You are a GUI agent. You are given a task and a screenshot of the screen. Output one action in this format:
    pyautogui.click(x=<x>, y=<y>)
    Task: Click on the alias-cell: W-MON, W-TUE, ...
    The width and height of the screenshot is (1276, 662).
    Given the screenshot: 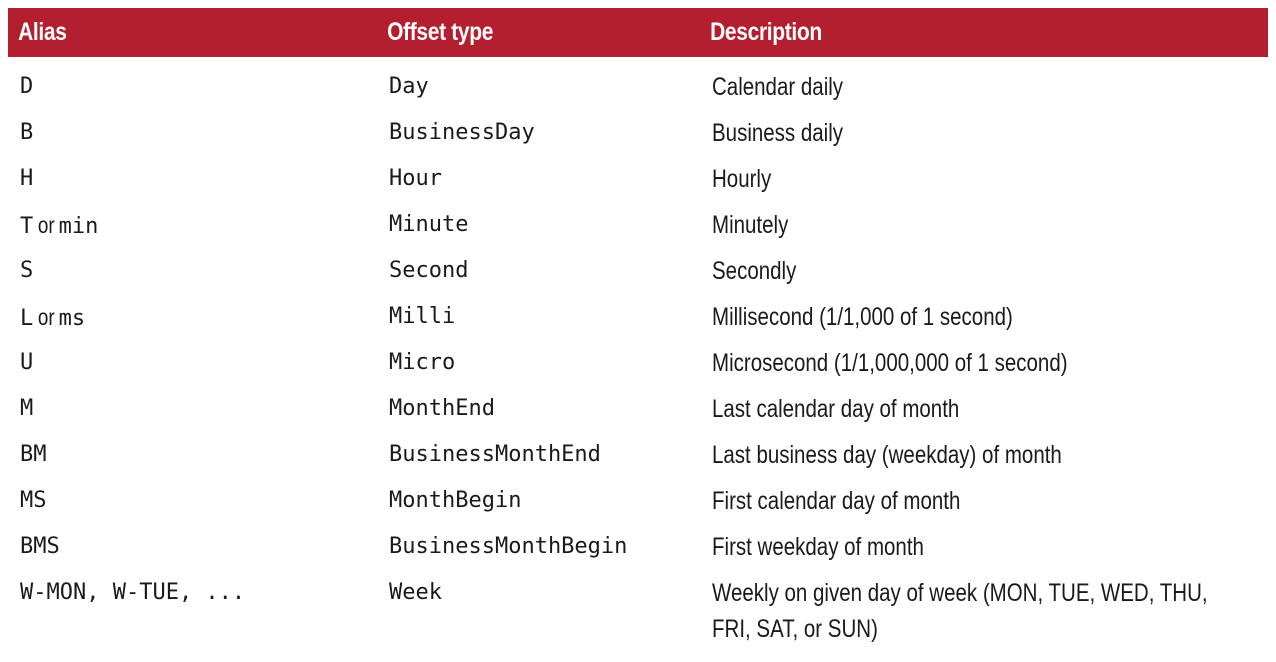 What is the action you would take?
    pyautogui.click(x=133, y=592)
    